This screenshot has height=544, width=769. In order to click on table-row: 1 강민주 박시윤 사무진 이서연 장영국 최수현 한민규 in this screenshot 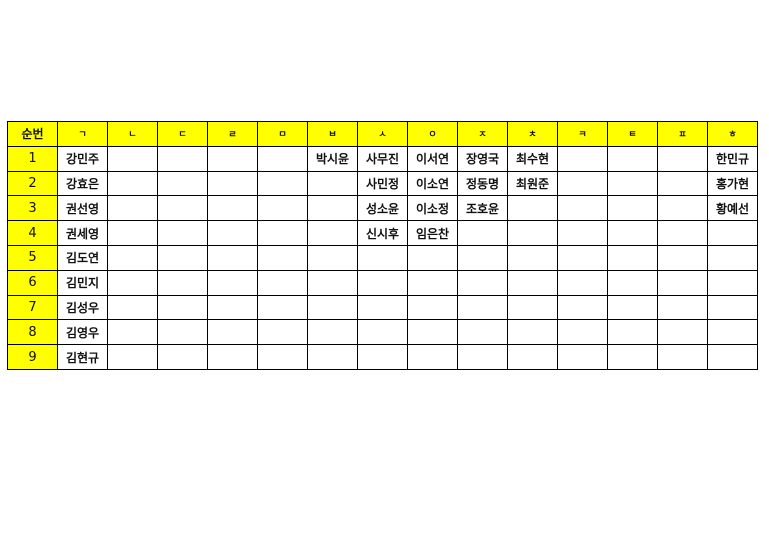, I will do `click(382, 158)`.